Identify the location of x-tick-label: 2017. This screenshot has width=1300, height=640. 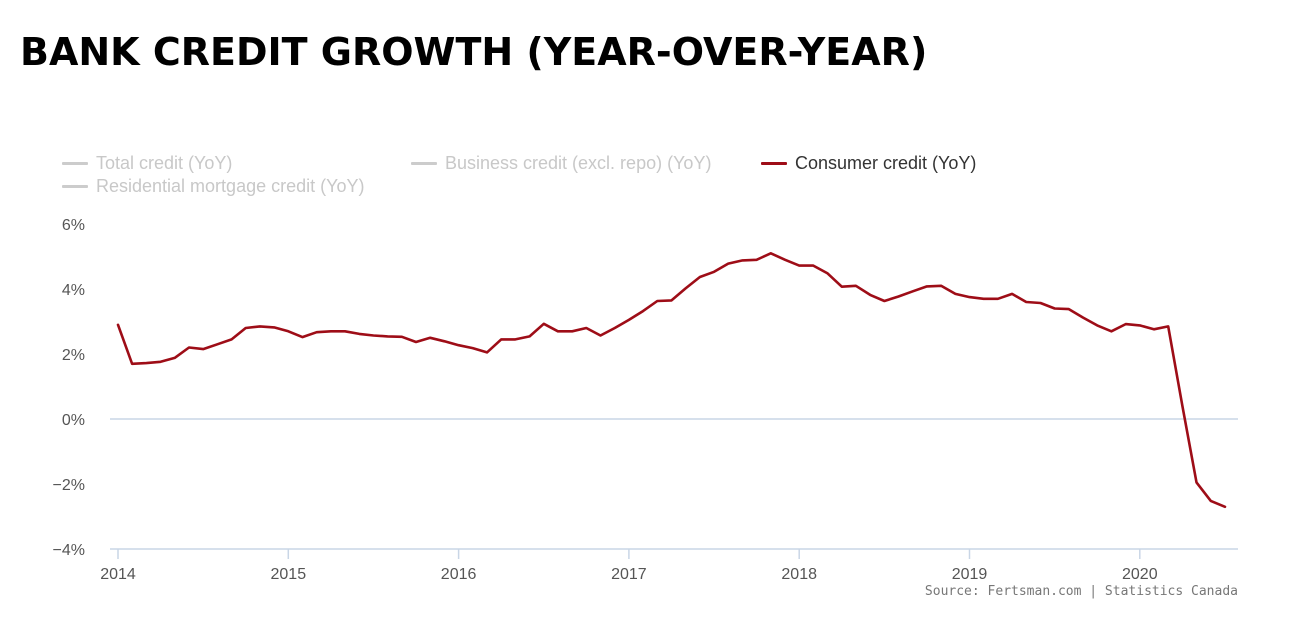
(629, 574).